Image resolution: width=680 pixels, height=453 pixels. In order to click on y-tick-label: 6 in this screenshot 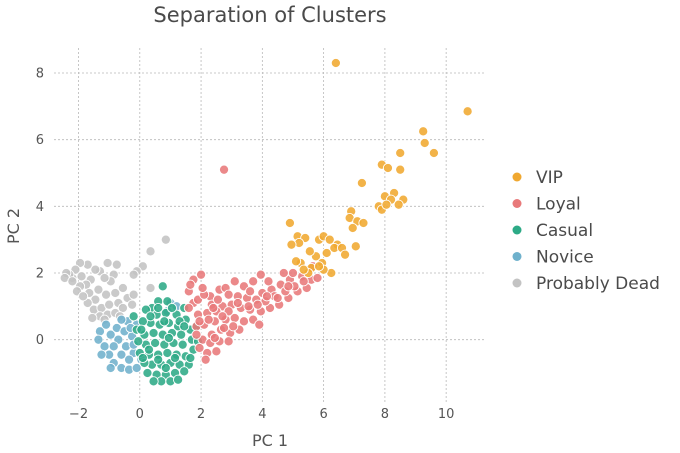, I will do `click(40, 140)`.